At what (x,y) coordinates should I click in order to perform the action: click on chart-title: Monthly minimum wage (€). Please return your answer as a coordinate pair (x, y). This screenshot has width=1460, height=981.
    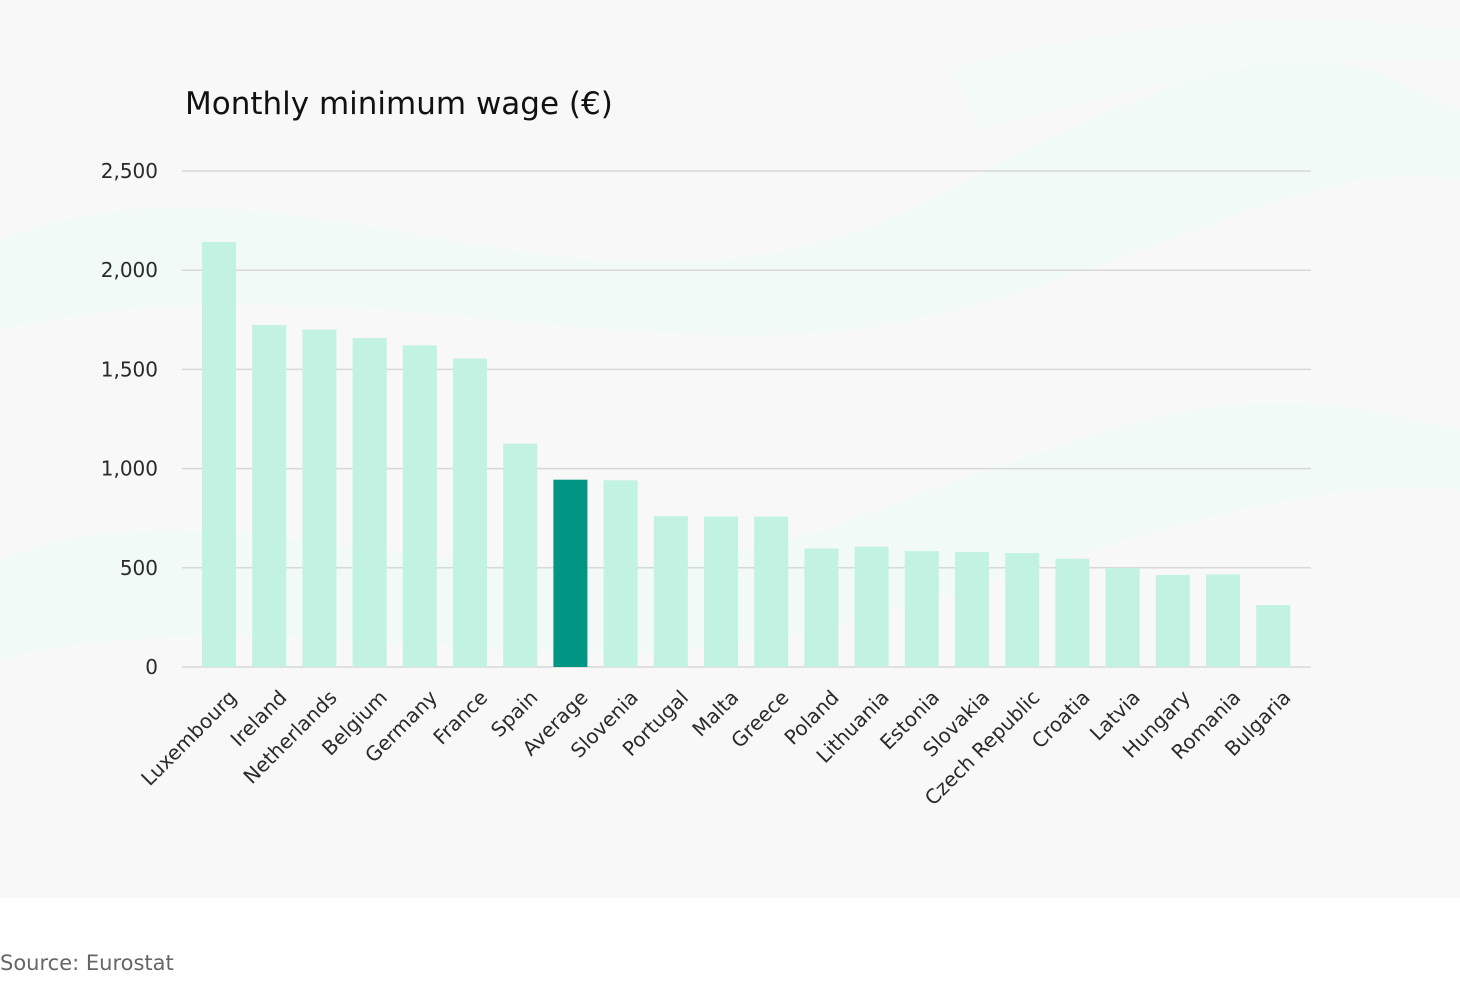
    Looking at the image, I should click on (399, 104).